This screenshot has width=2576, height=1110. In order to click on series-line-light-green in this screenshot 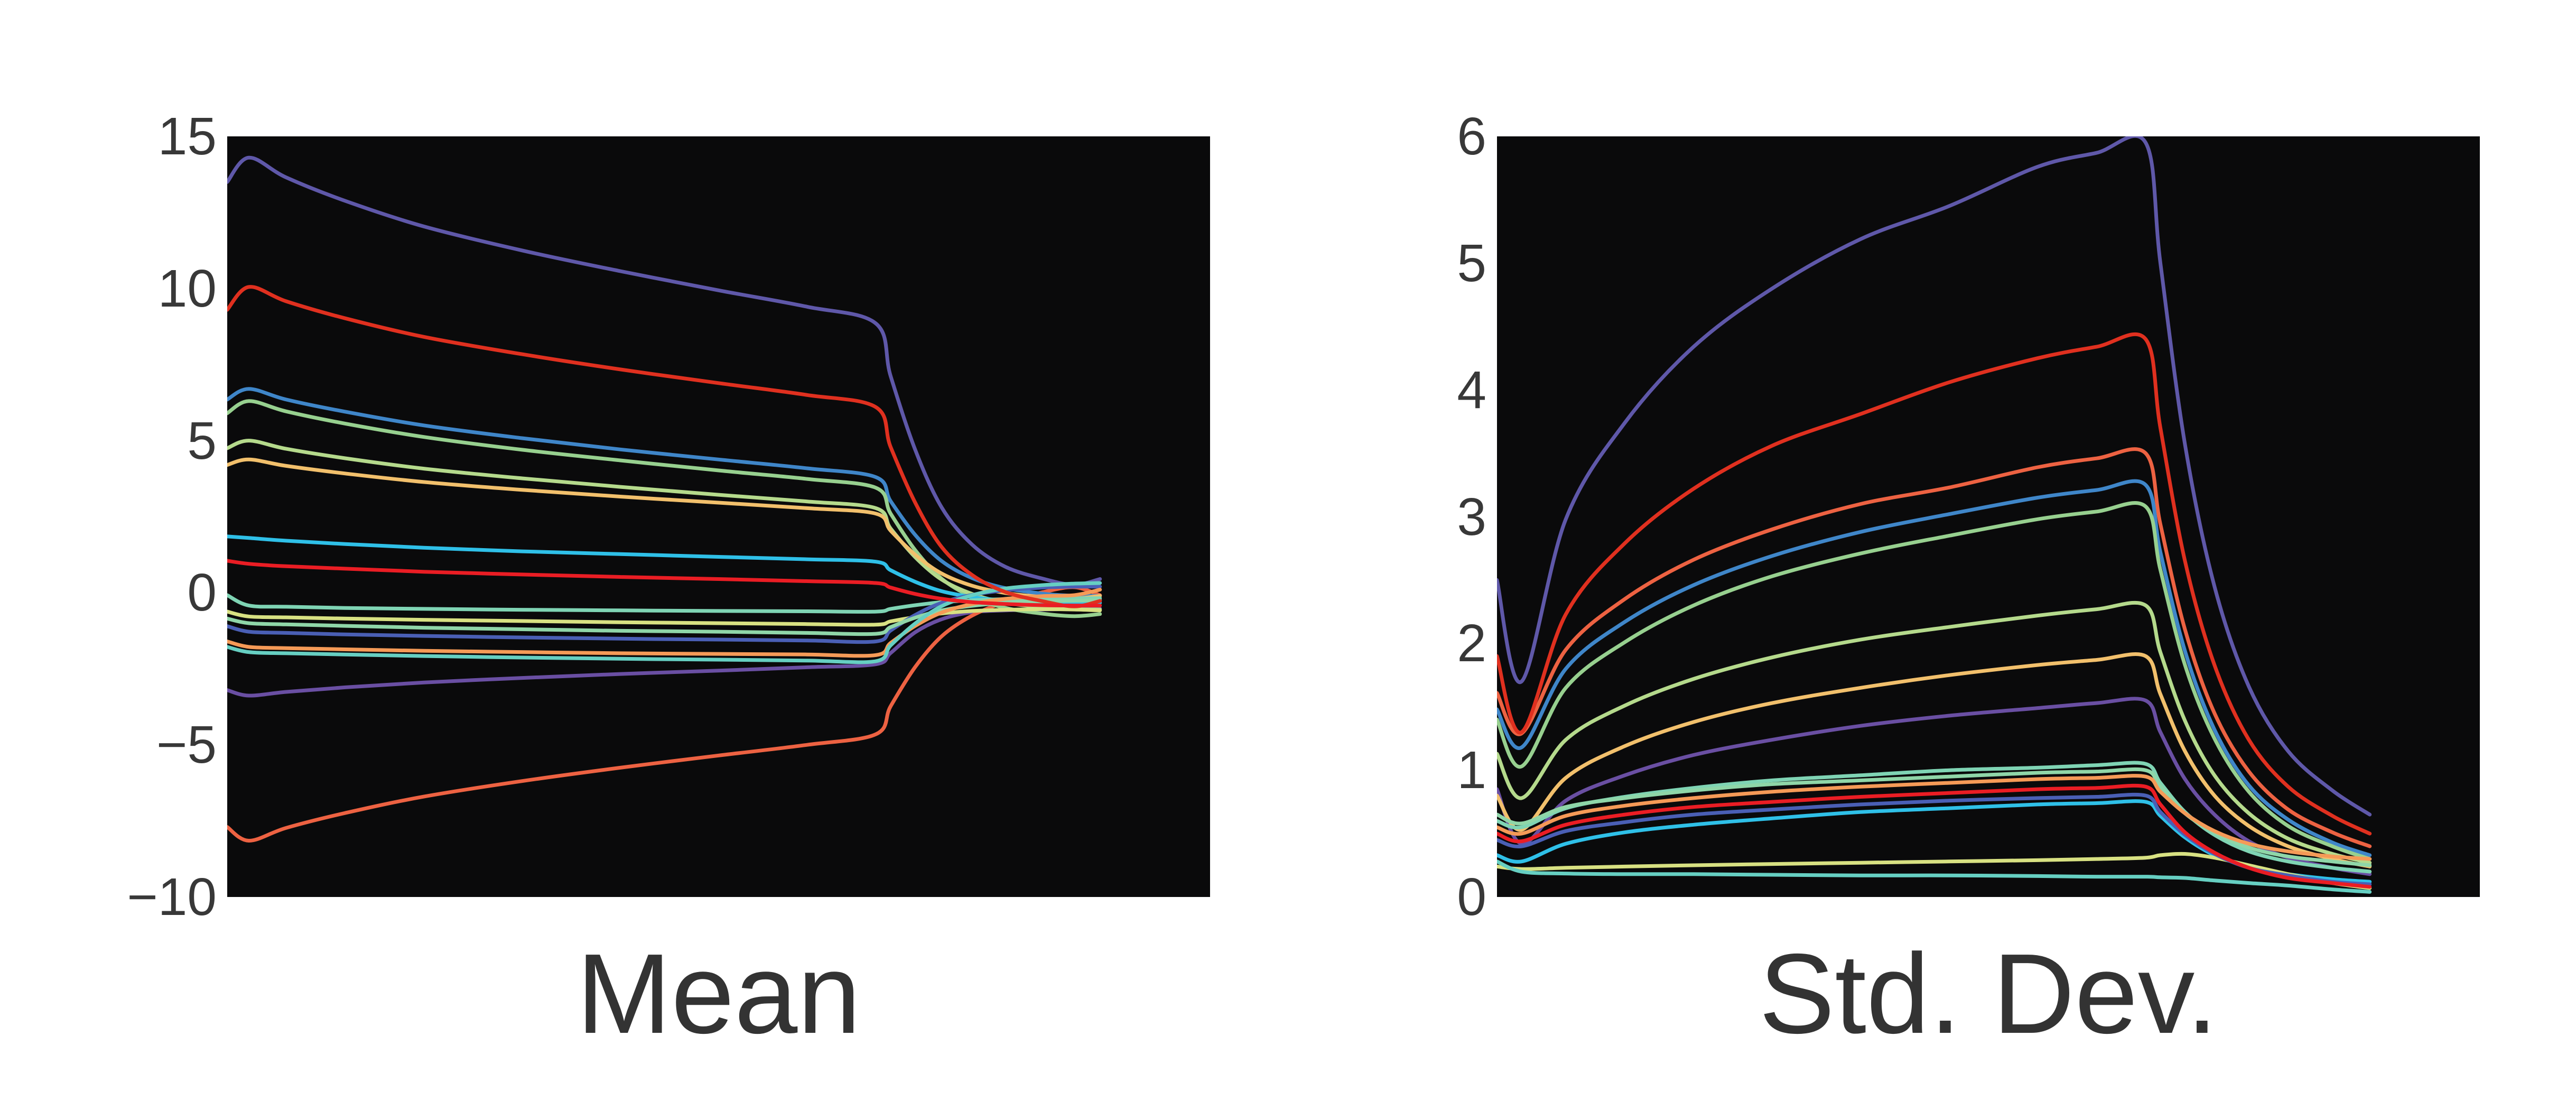, I will do `click(1934, 681)`.